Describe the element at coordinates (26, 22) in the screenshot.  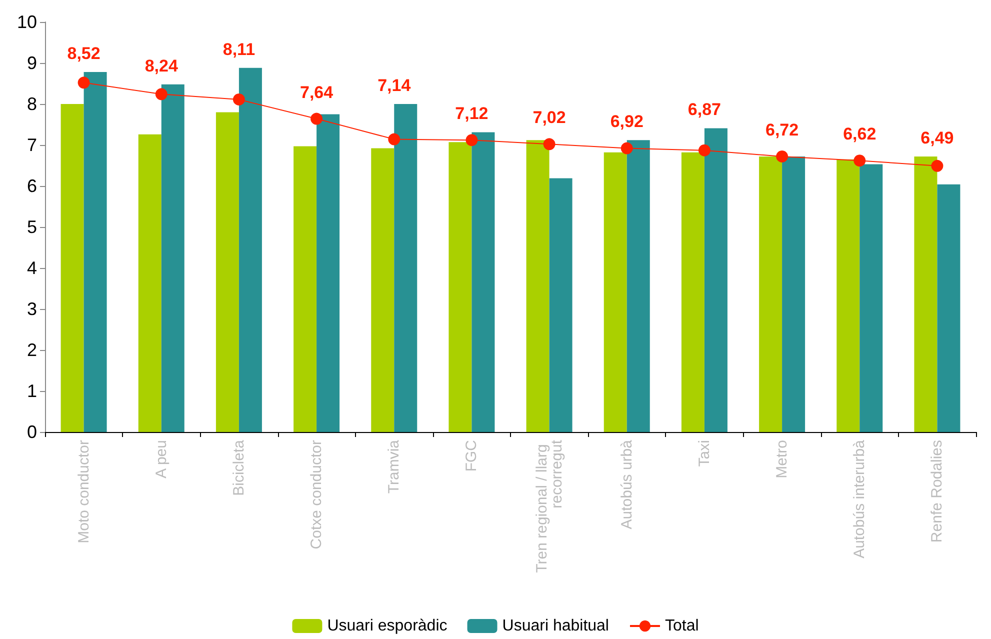
I see `y-tick-label: 10` at that location.